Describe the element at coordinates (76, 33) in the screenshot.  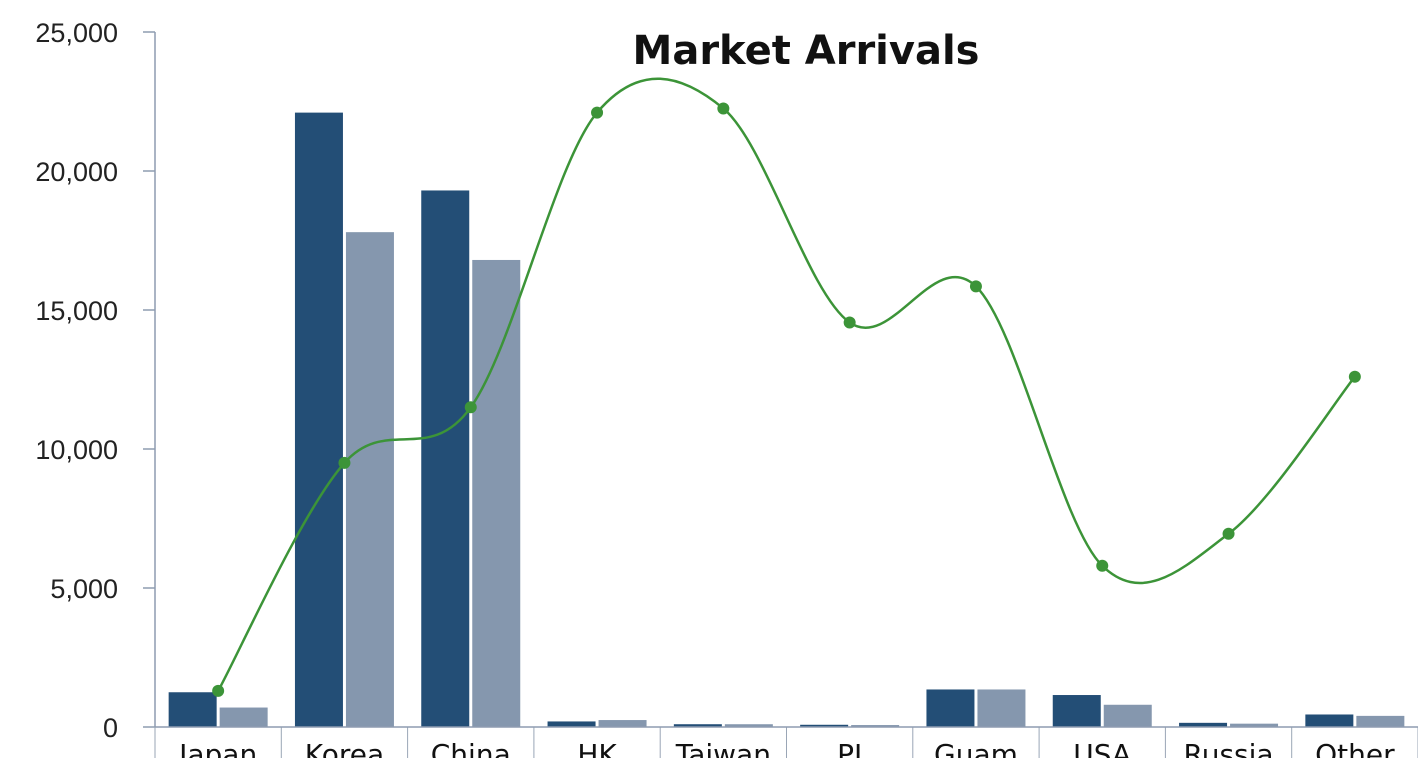
I see `y-tick-label: 25,000` at that location.